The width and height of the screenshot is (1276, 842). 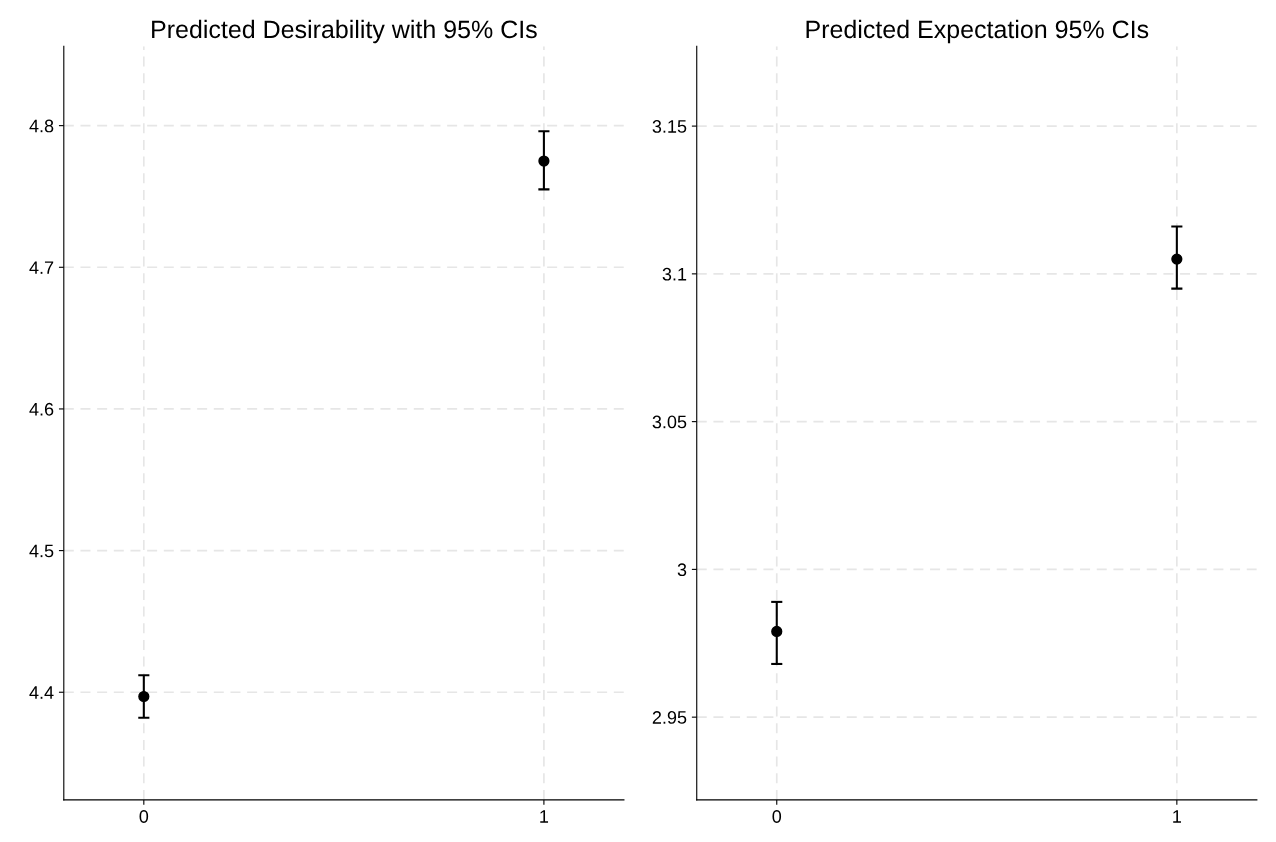 What do you see at coordinates (669, 422) in the screenshot?
I see `y-tick-label: 3.05` at bounding box center [669, 422].